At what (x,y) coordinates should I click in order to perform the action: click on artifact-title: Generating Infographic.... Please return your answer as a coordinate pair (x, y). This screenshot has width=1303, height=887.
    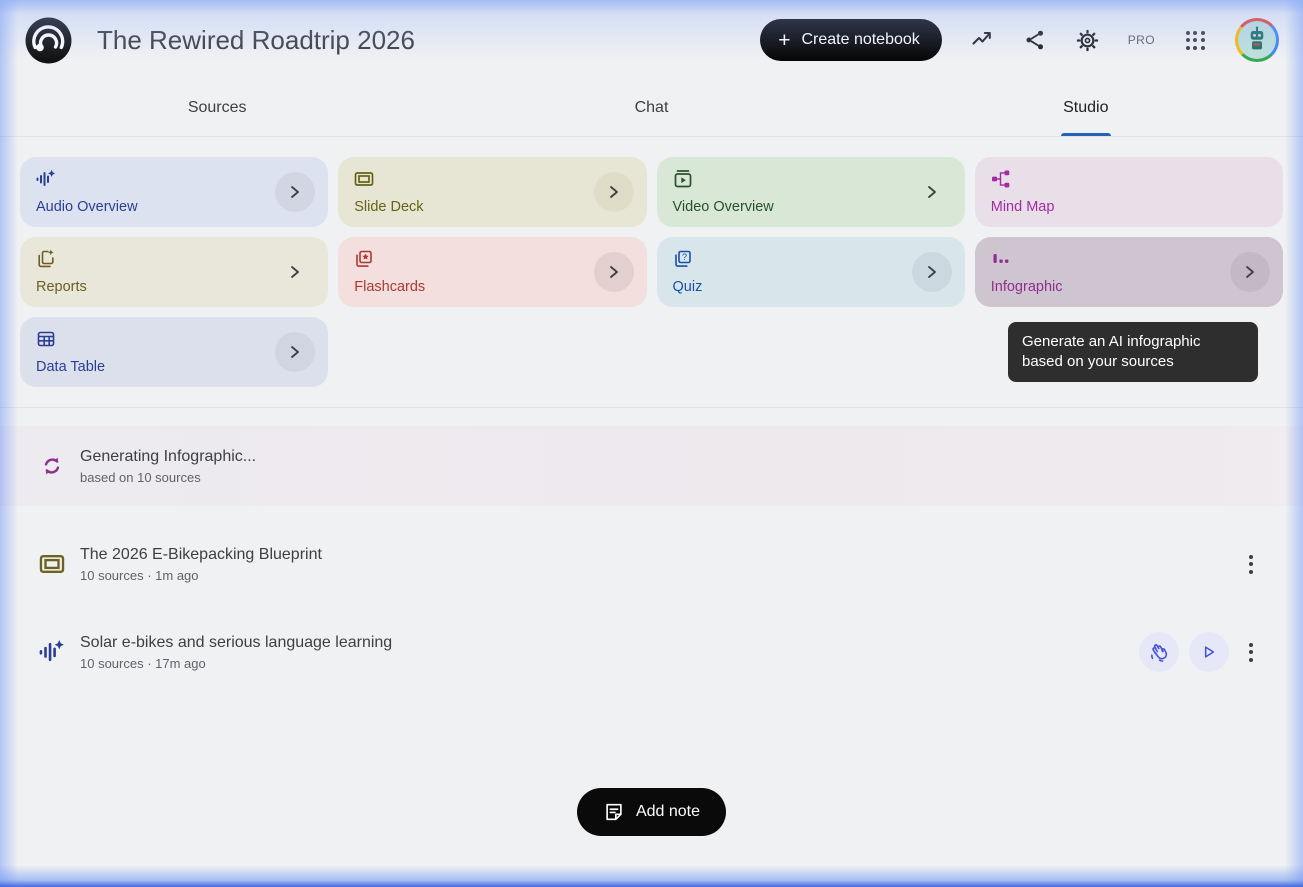
    Looking at the image, I should click on (168, 456).